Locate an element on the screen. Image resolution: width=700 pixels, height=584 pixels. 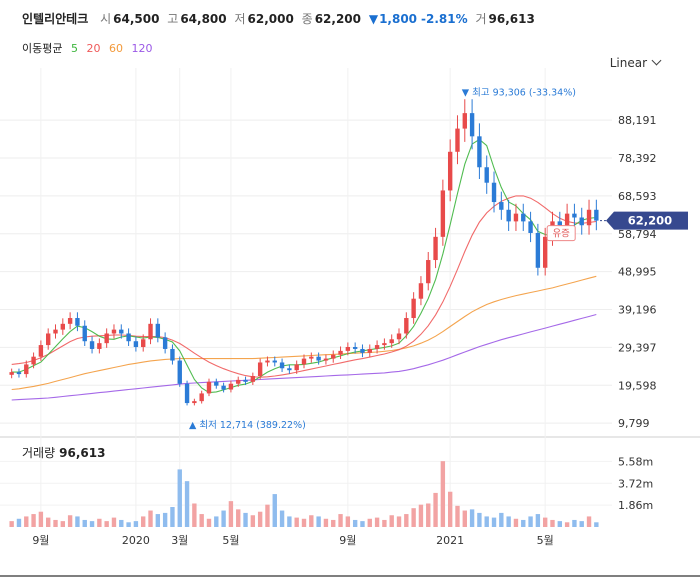
ma20-legend: 20 is located at coordinates (93, 48).